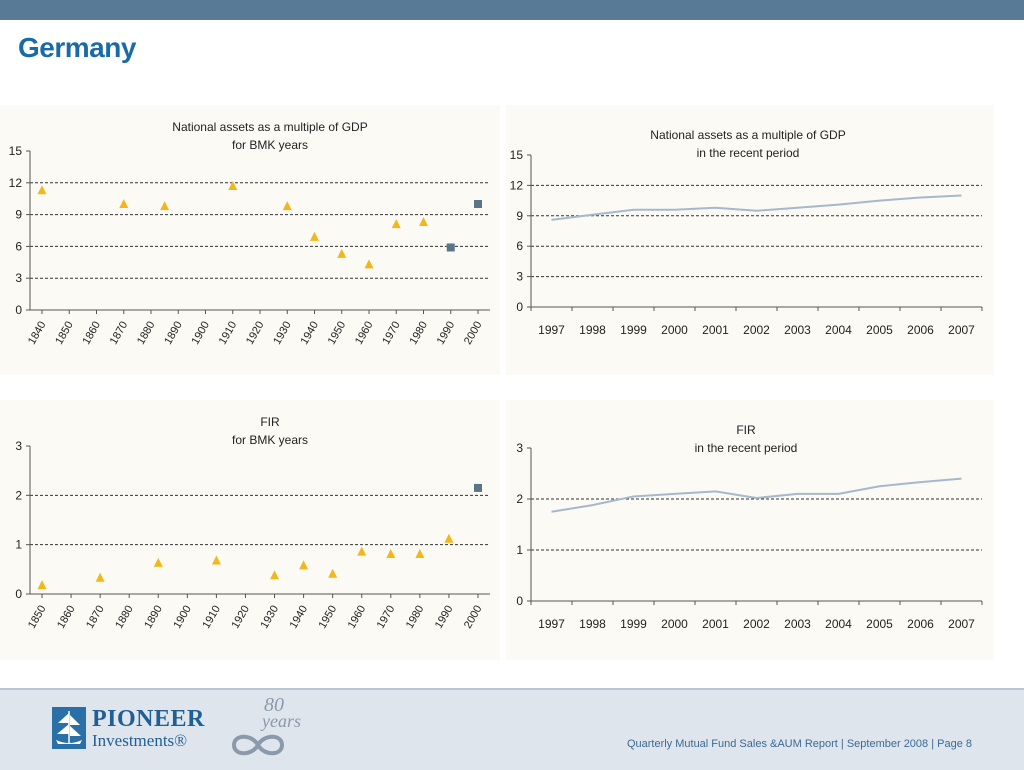 This screenshot has height=770, width=1024. I want to click on logo-subtext: Investments®, so click(140, 740).